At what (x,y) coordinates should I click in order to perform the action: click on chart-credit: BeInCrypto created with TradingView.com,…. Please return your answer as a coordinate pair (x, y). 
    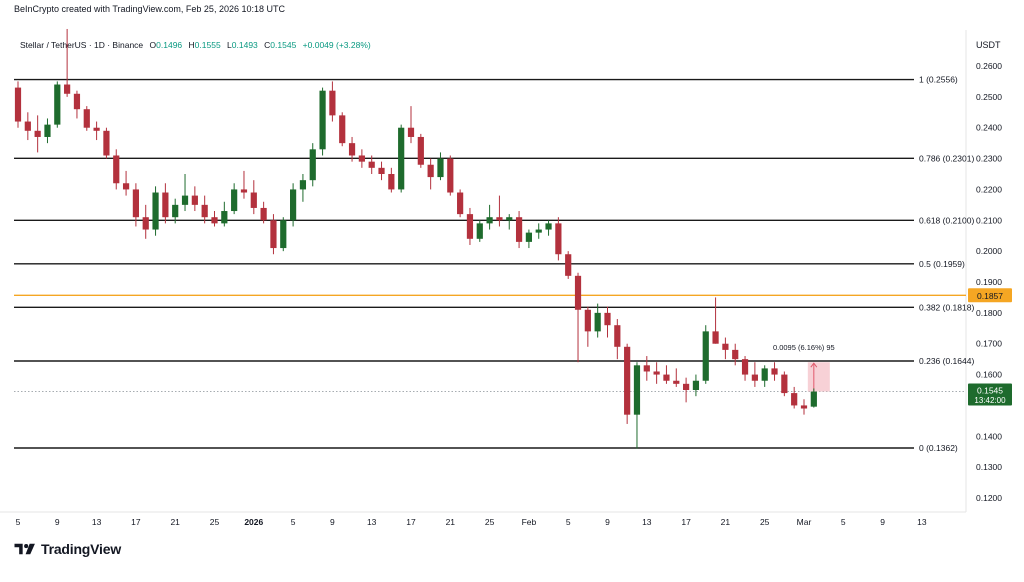
    Looking at the image, I should click on (149, 9).